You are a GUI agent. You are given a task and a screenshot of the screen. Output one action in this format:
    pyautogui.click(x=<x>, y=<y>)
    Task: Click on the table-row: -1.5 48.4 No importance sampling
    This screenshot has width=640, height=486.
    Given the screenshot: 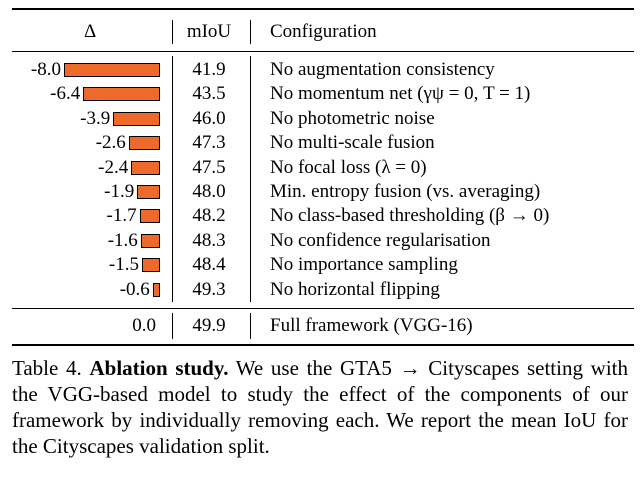 What is the action you would take?
    pyautogui.click(x=323, y=265)
    